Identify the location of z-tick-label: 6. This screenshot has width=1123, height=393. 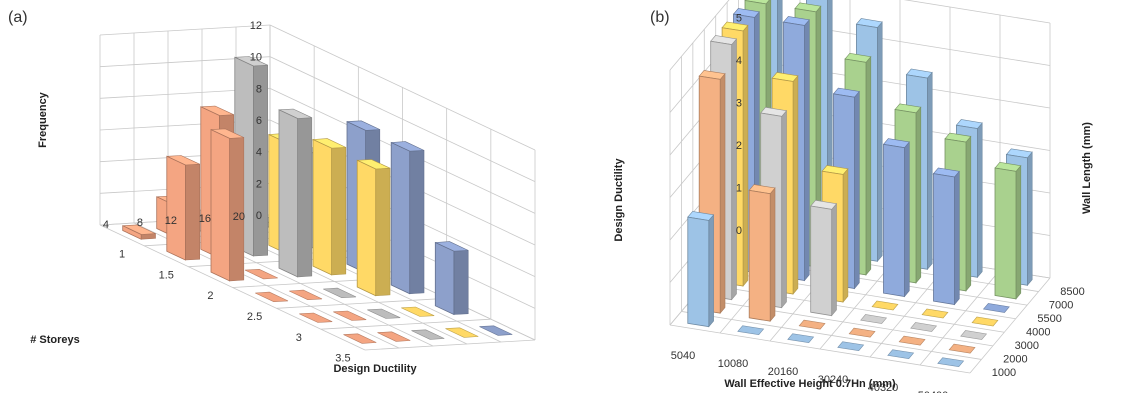
(259, 121).